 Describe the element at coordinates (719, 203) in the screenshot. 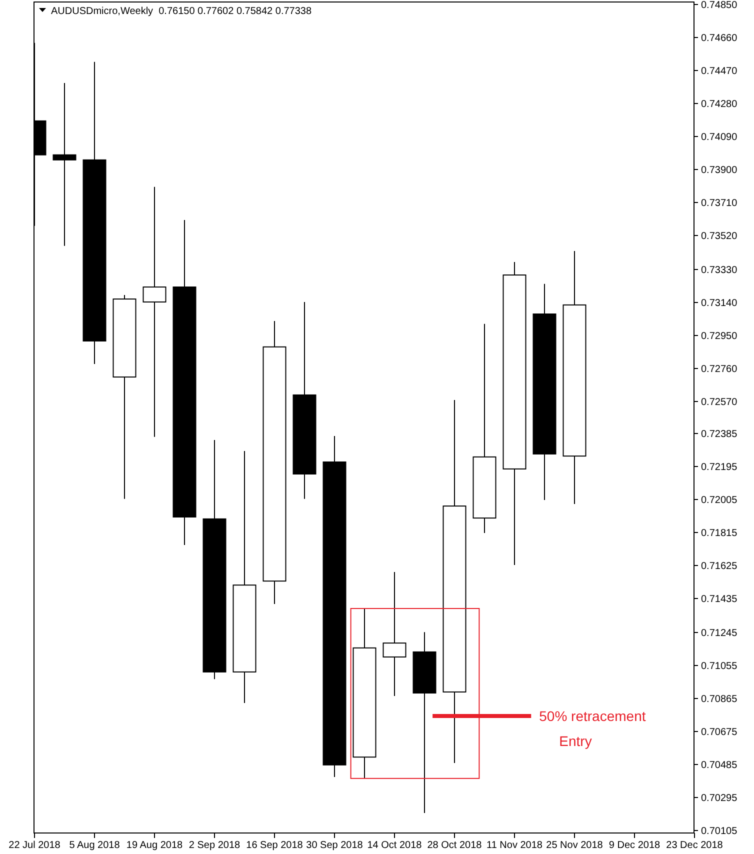

I see `y-tick-label: 0.73710` at that location.